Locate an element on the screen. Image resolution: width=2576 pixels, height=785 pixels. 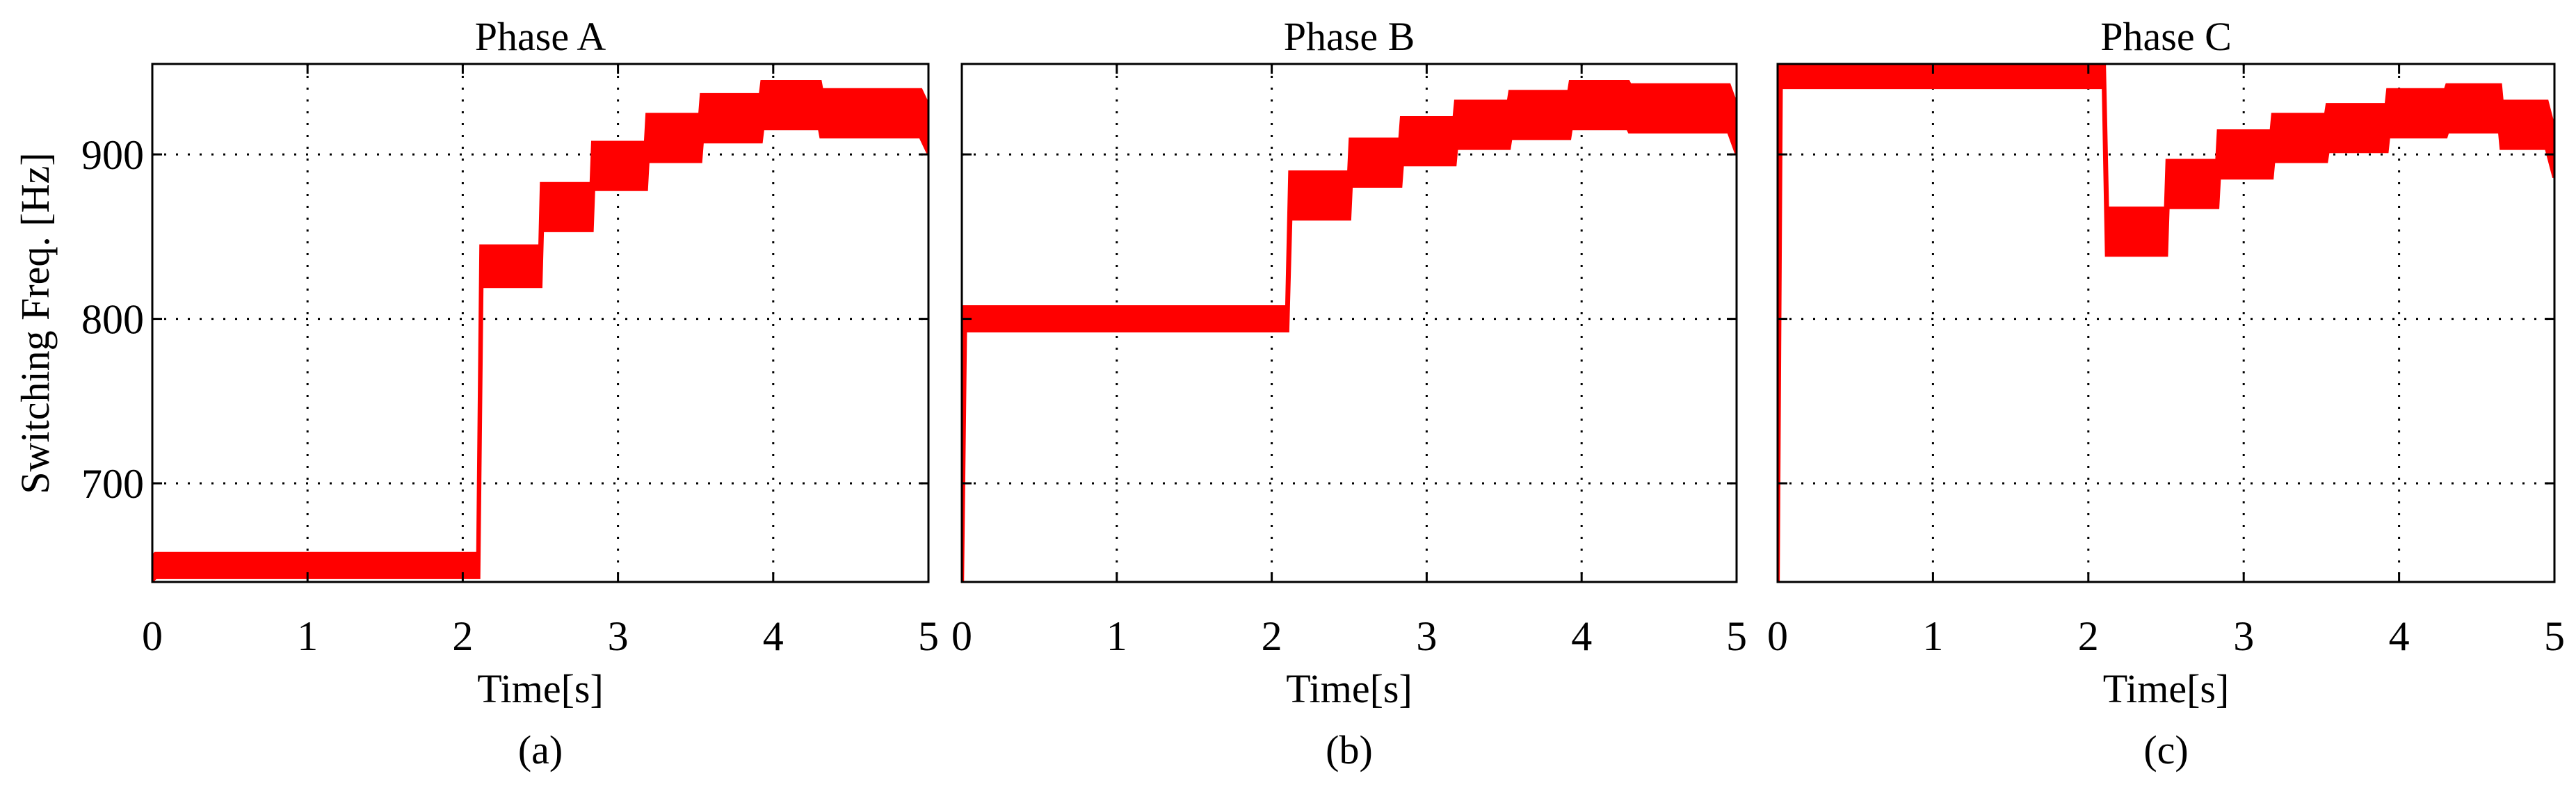
y-tick-label: 800 is located at coordinates (112, 320).